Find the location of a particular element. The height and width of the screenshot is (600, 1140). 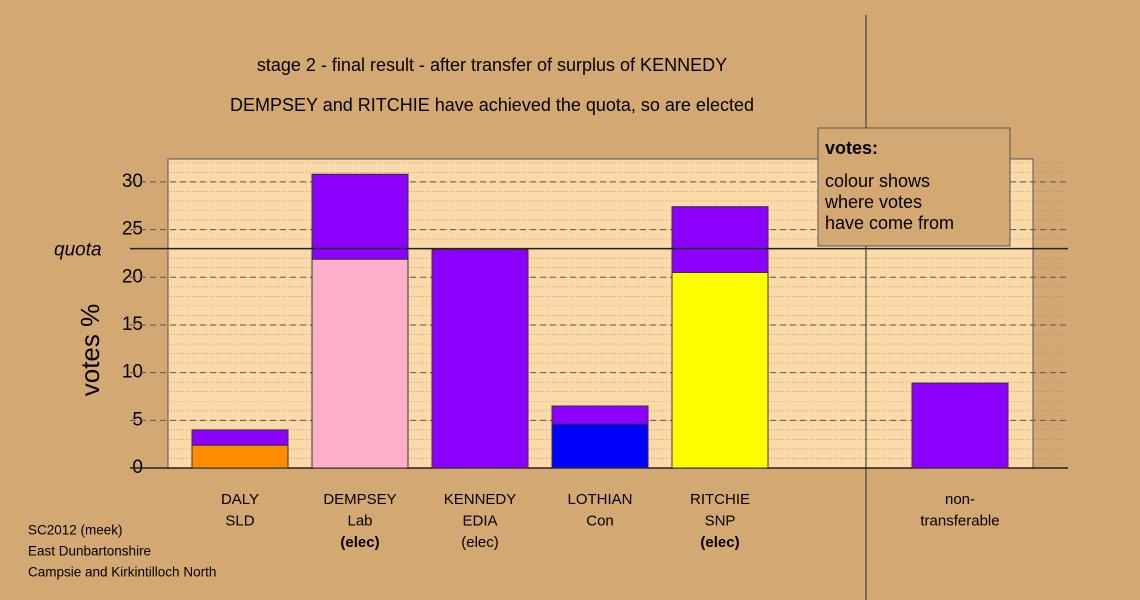

x-tick-label: RITCHIE is located at coordinates (720, 499).